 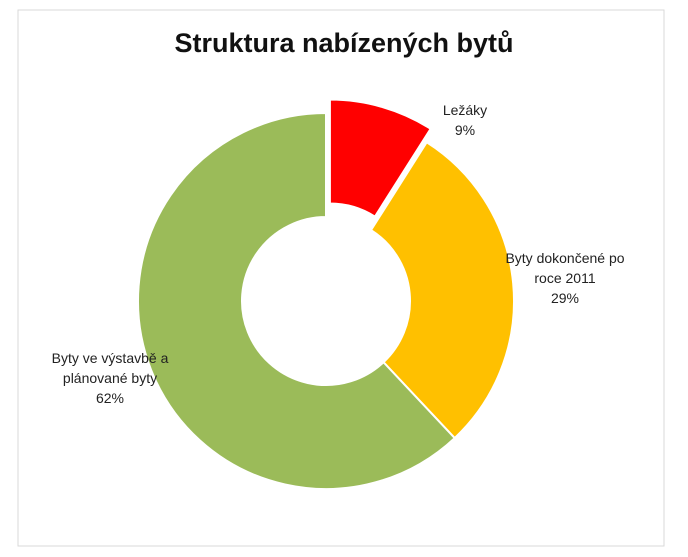 What do you see at coordinates (465, 110) in the screenshot?
I see `category-label: Ležáky` at bounding box center [465, 110].